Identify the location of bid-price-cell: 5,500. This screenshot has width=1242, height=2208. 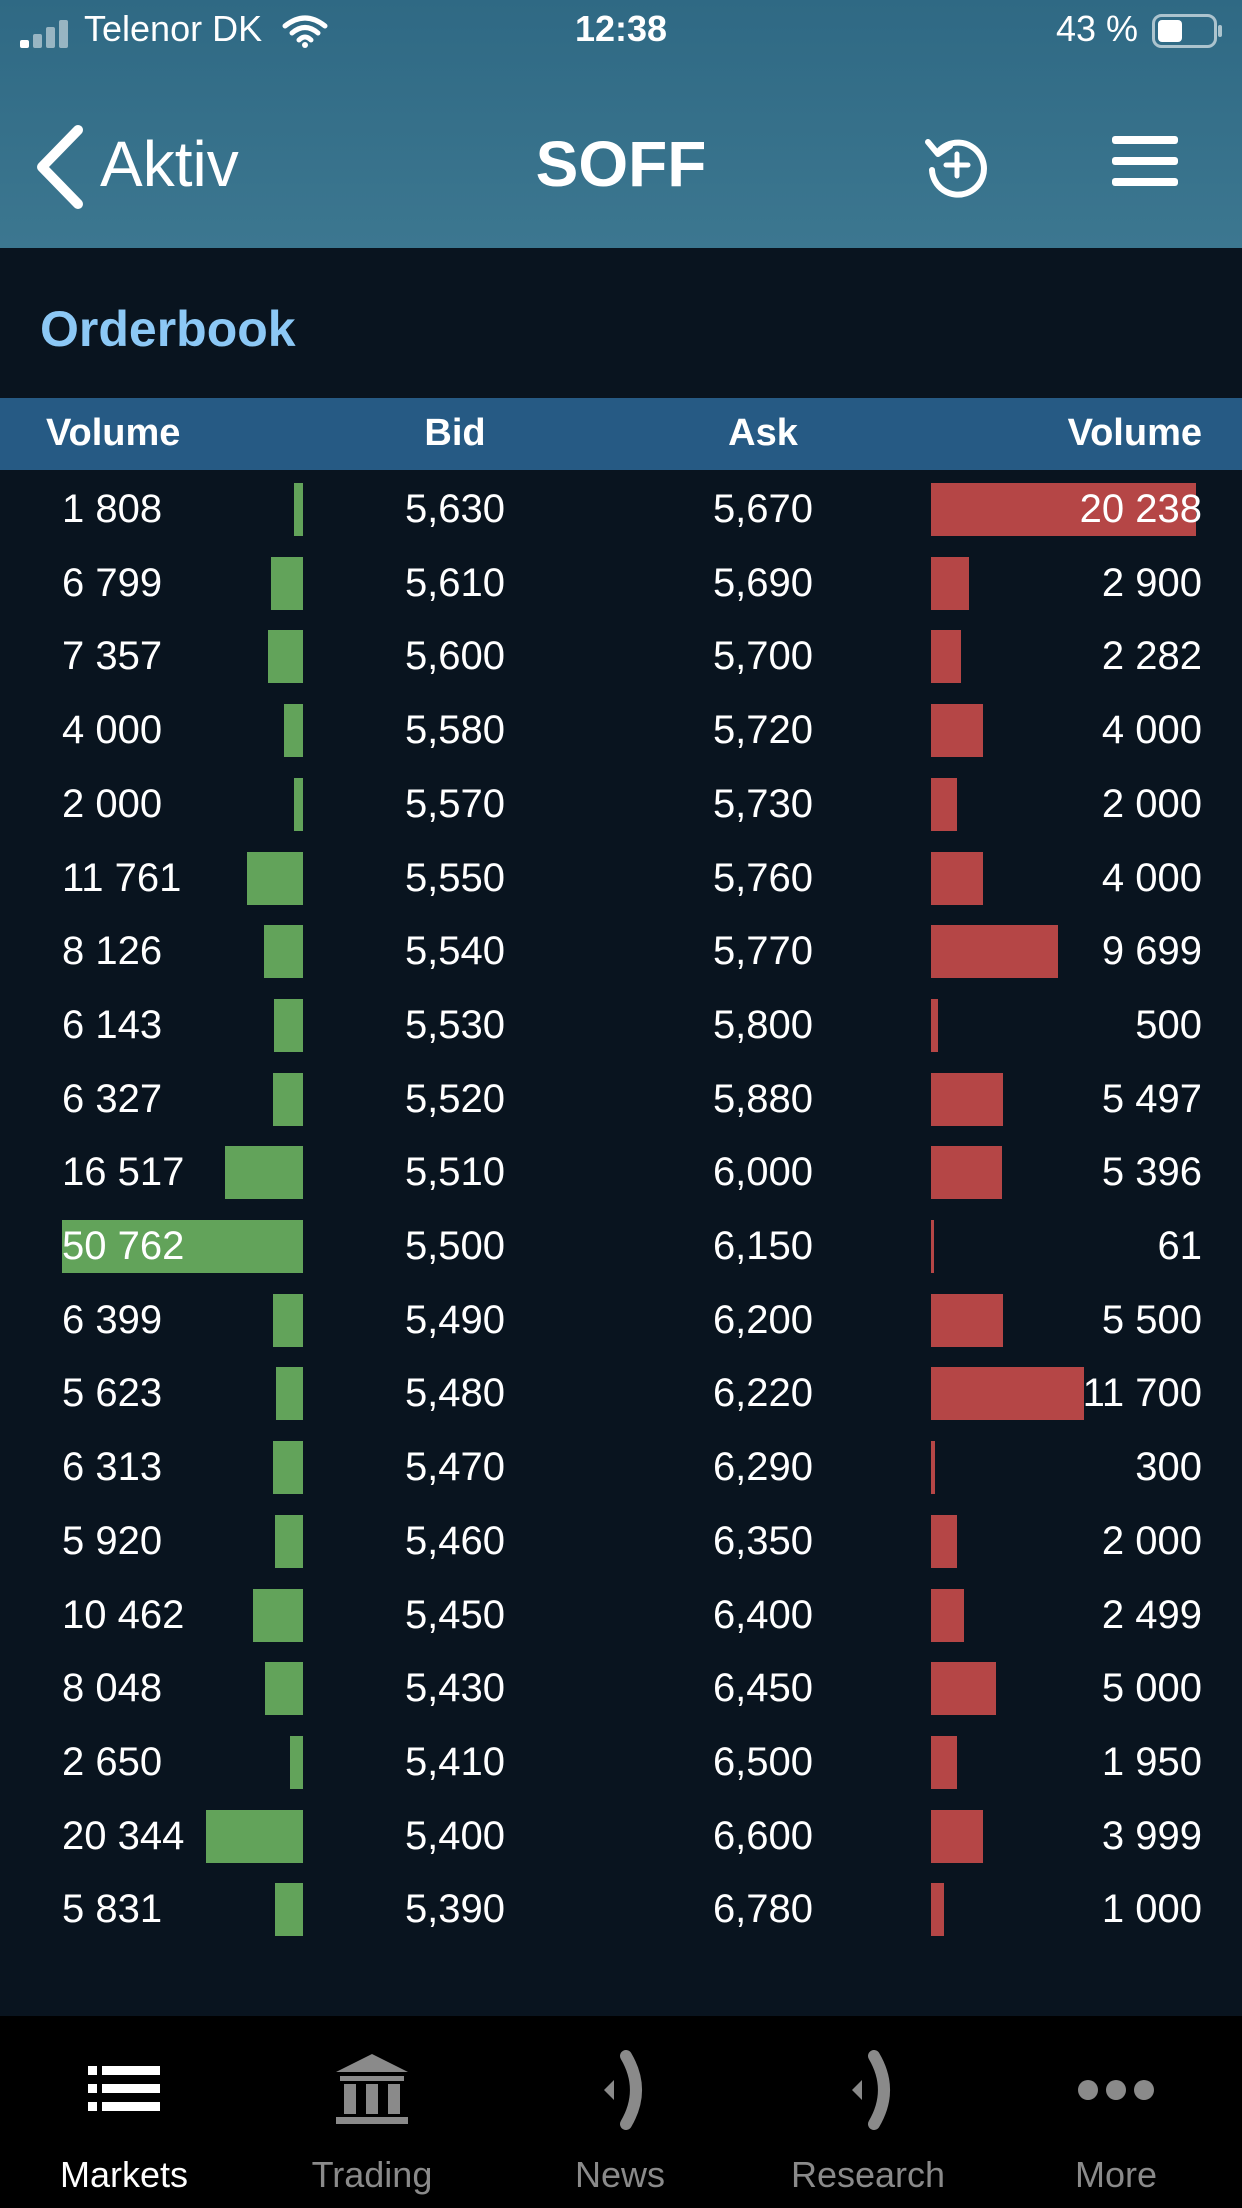
(455, 1246).